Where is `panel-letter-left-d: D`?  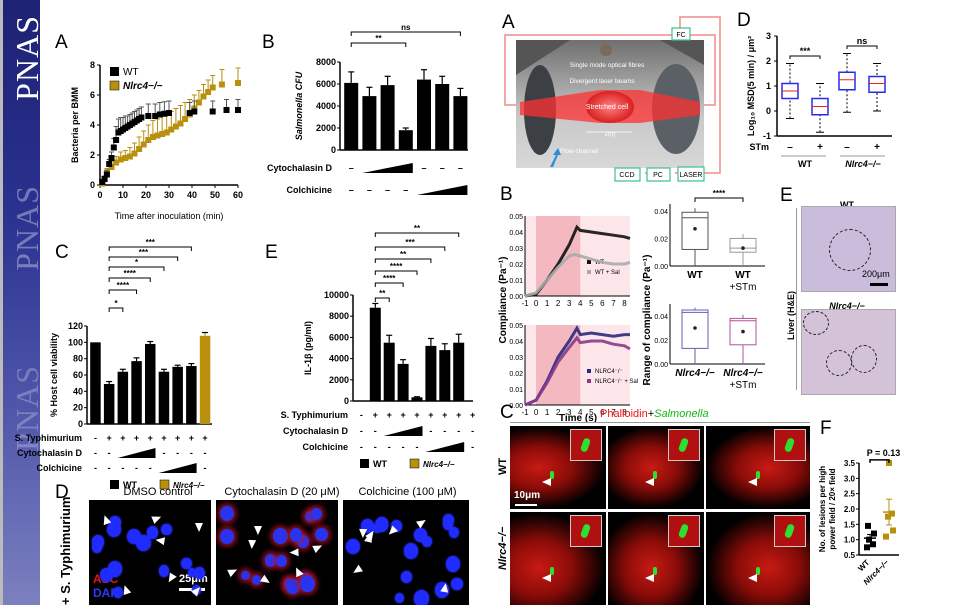 panel-letter-left-d: D is located at coordinates (62, 492).